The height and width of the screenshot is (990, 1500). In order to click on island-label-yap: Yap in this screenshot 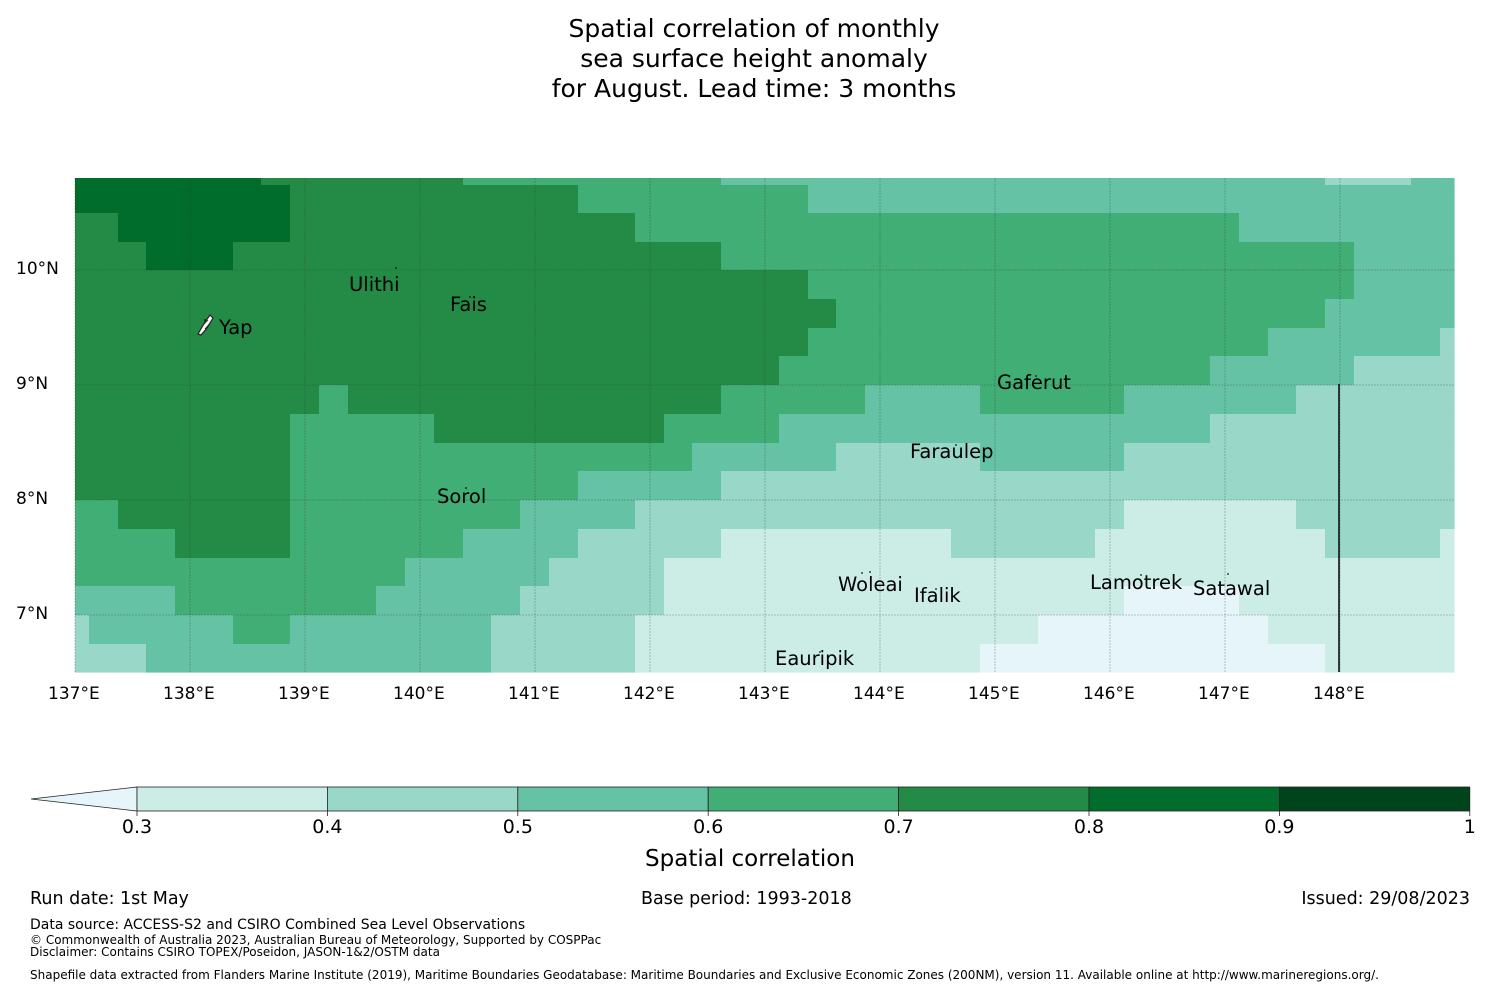, I will do `click(236, 327)`.